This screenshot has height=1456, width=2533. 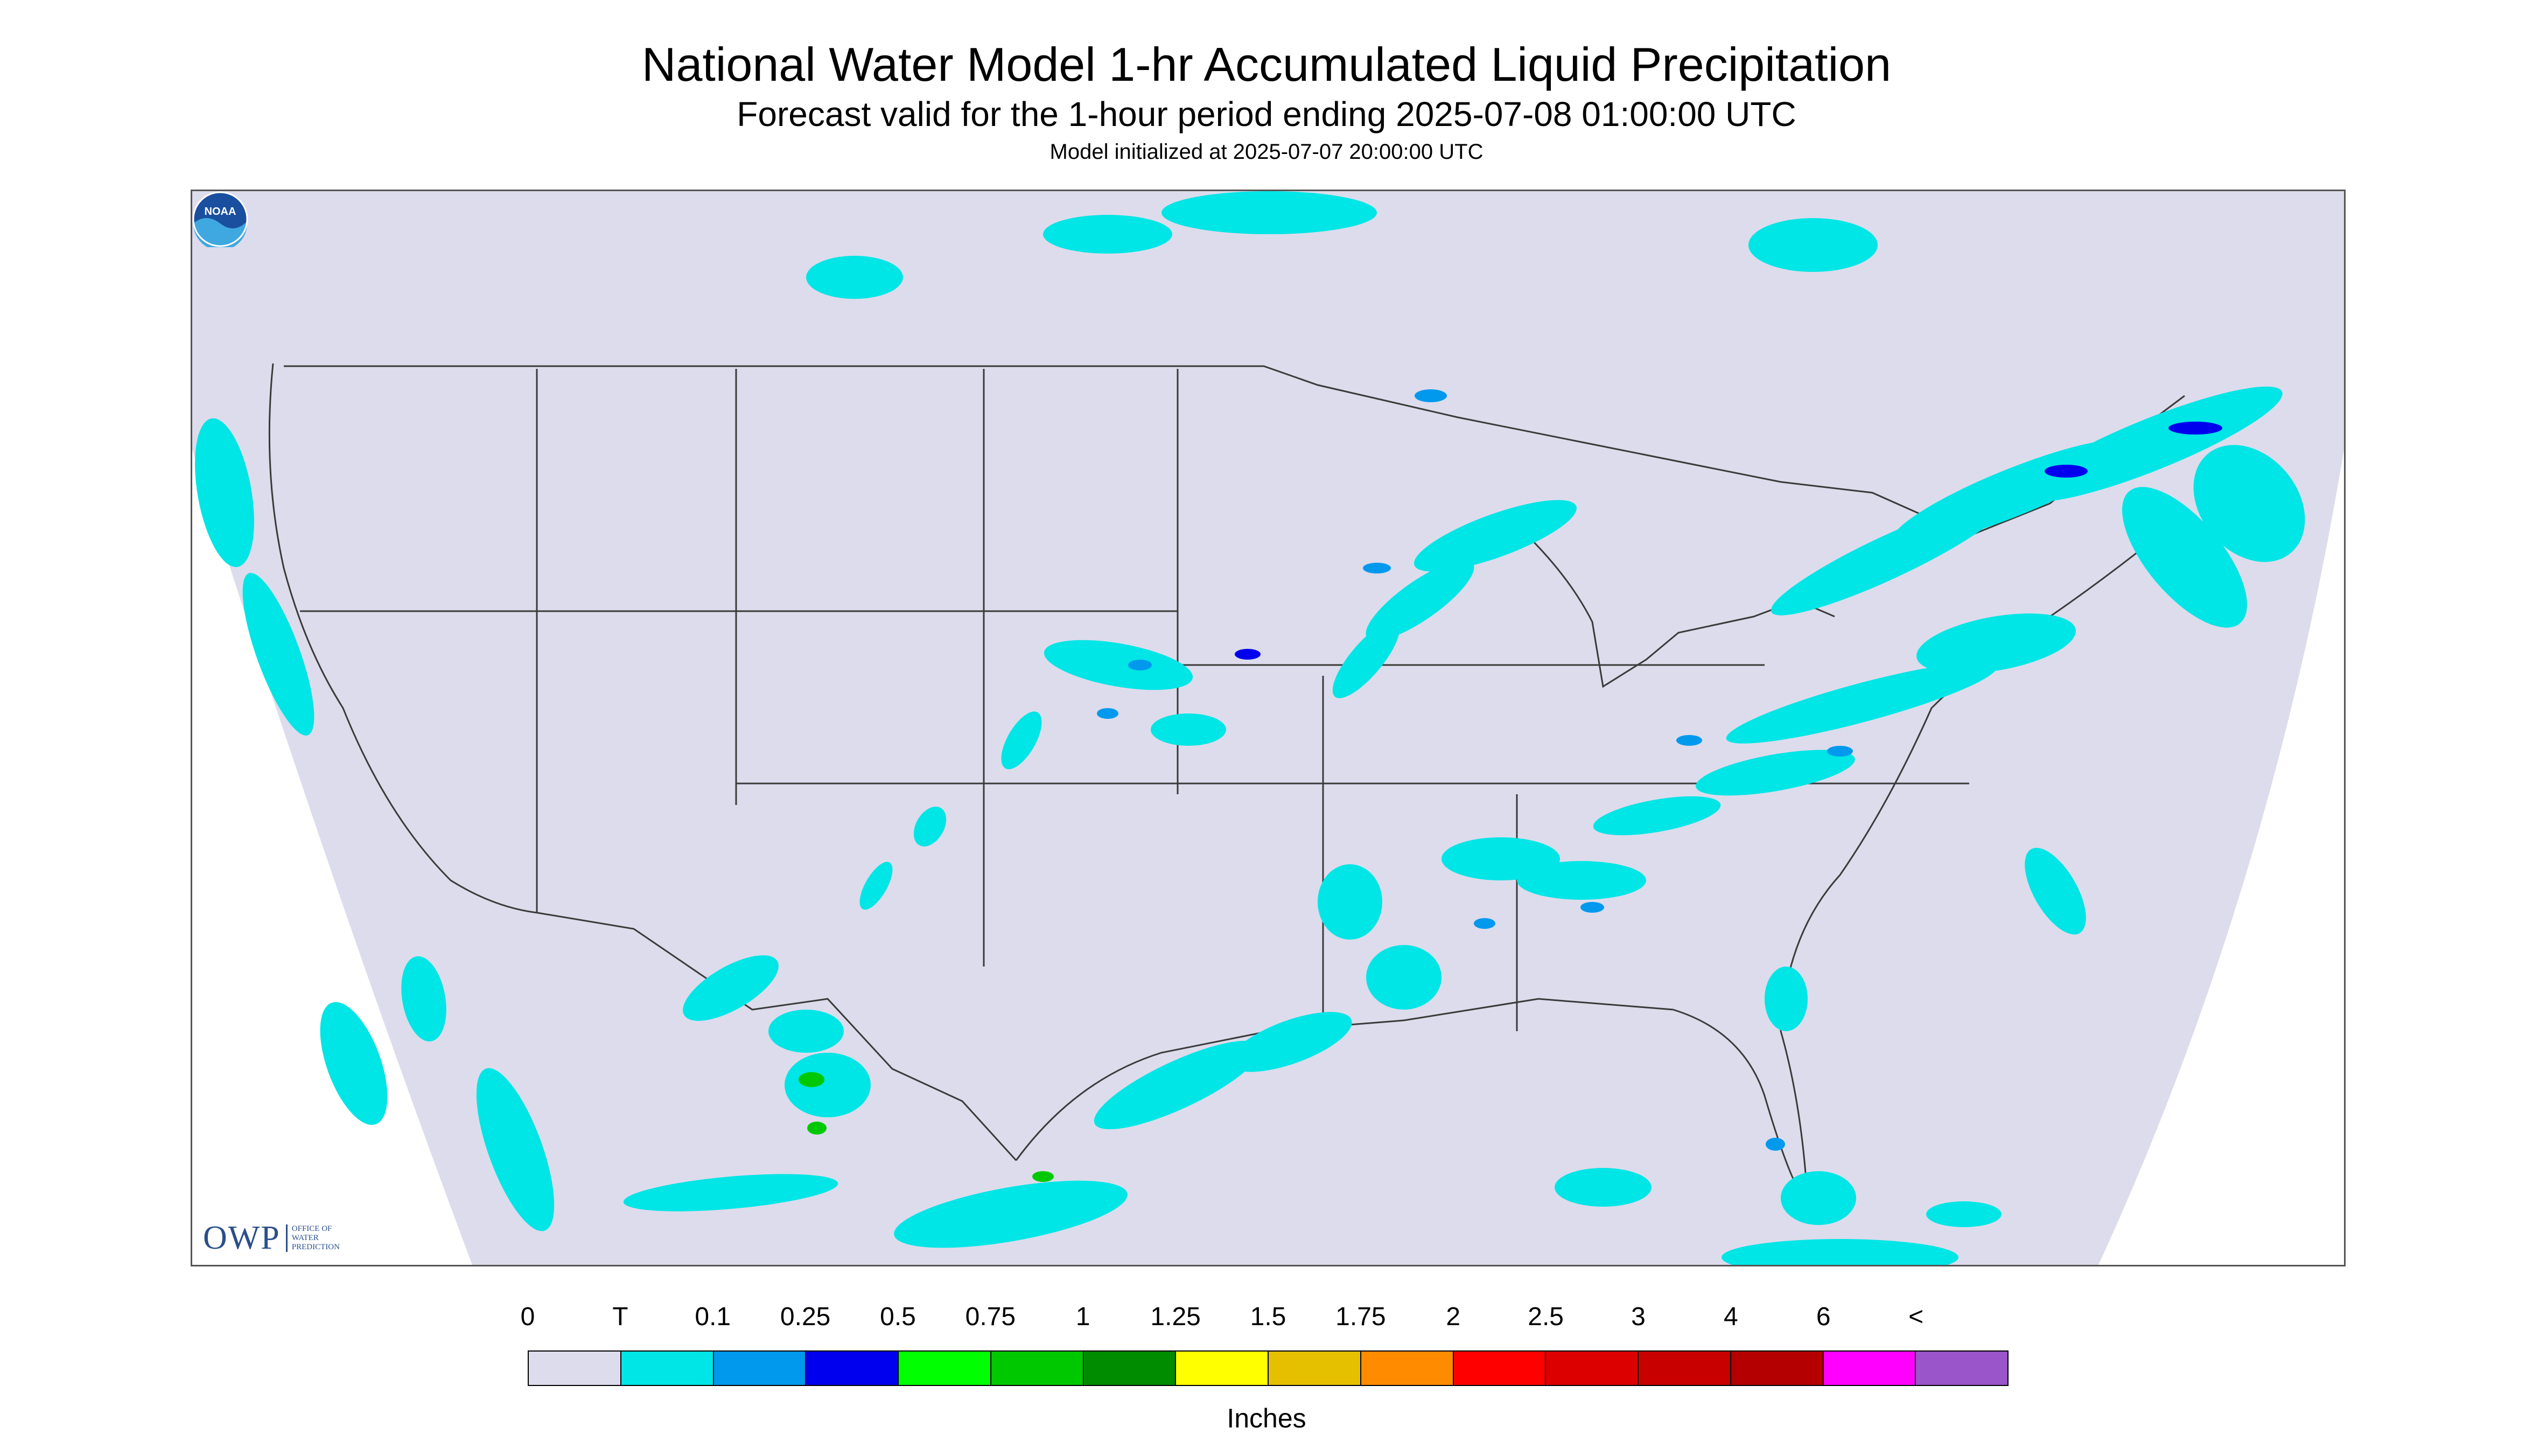 I want to click on legend-label: <, so click(x=1916, y=1317).